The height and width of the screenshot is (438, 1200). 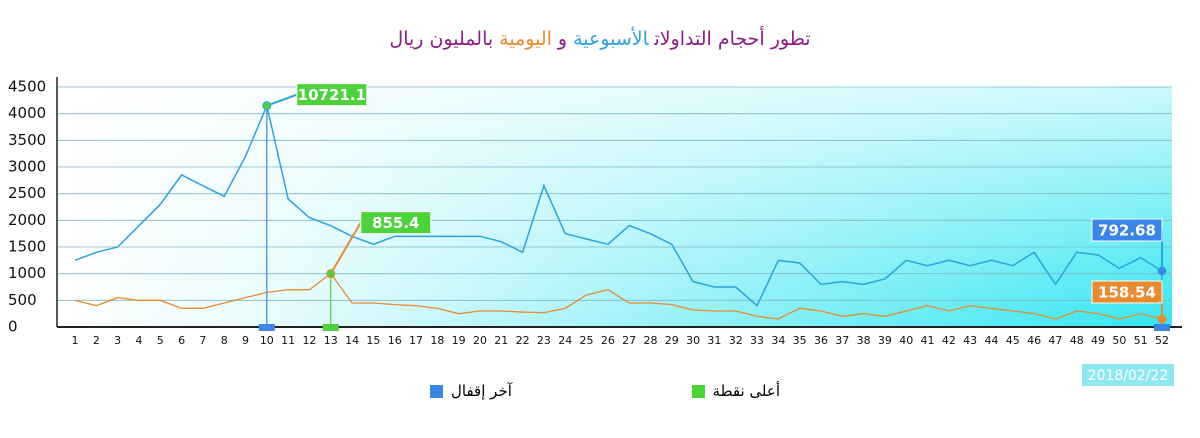 What do you see at coordinates (611, 39) in the screenshot?
I see `title-part: الأسبوعية` at bounding box center [611, 39].